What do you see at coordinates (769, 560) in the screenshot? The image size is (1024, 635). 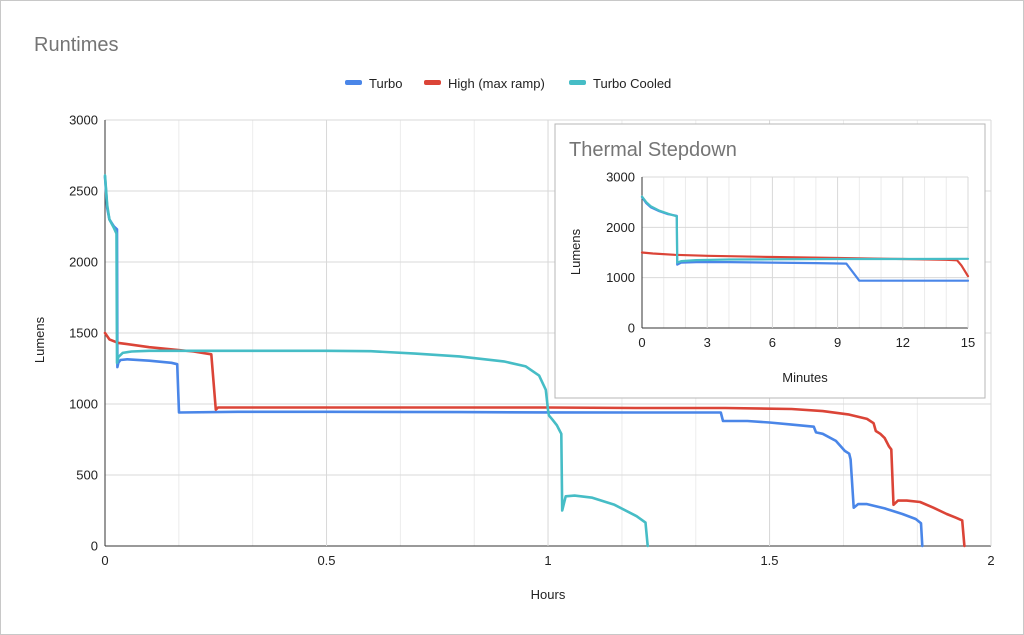 I see `x-tick-label: 1.5` at bounding box center [769, 560].